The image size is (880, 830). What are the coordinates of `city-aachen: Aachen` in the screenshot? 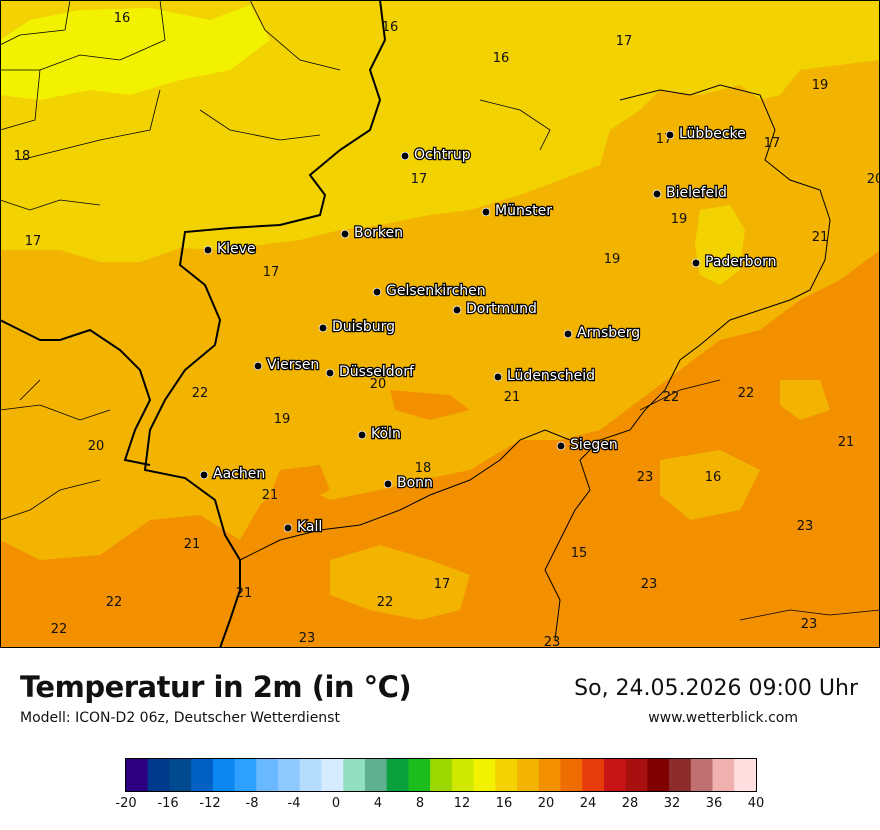 It's located at (232, 474).